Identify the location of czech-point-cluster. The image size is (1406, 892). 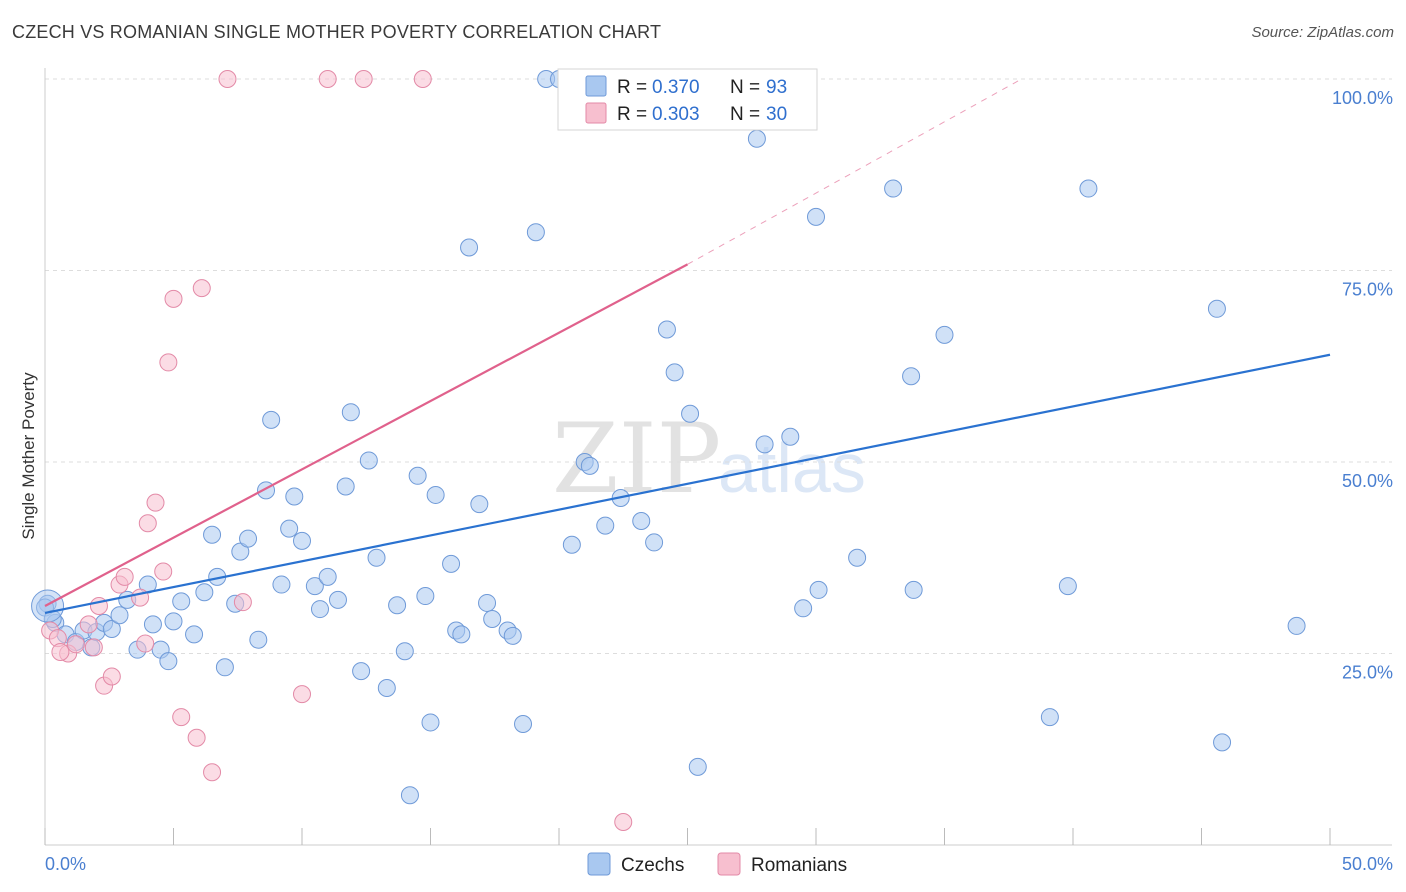
(48, 606).